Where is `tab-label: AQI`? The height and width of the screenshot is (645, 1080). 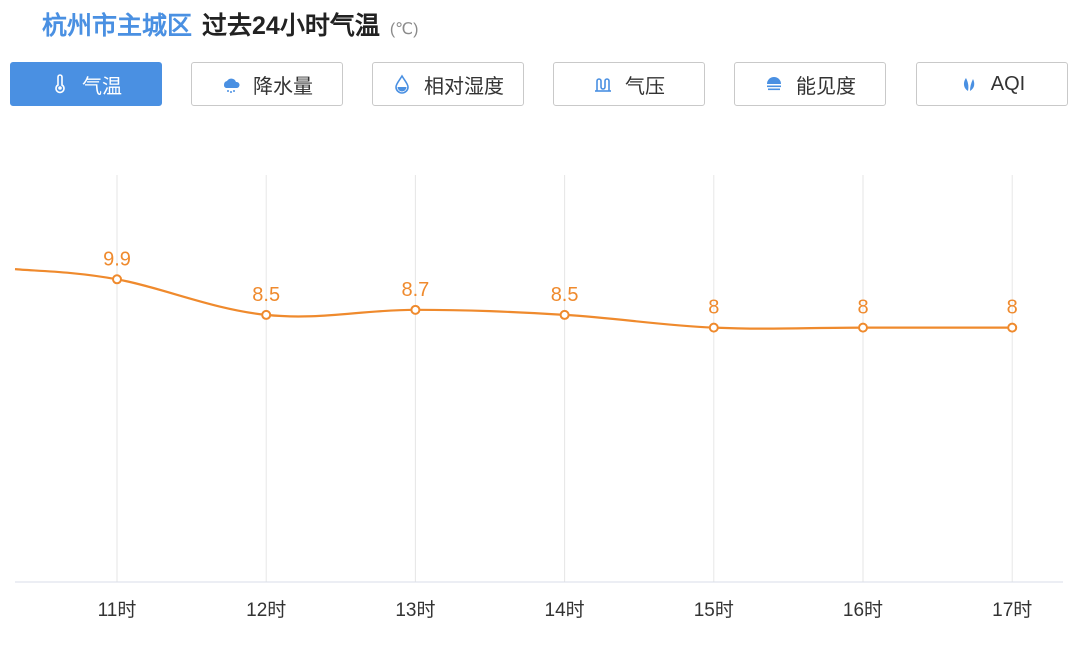 tab-label: AQI is located at coordinates (1008, 83).